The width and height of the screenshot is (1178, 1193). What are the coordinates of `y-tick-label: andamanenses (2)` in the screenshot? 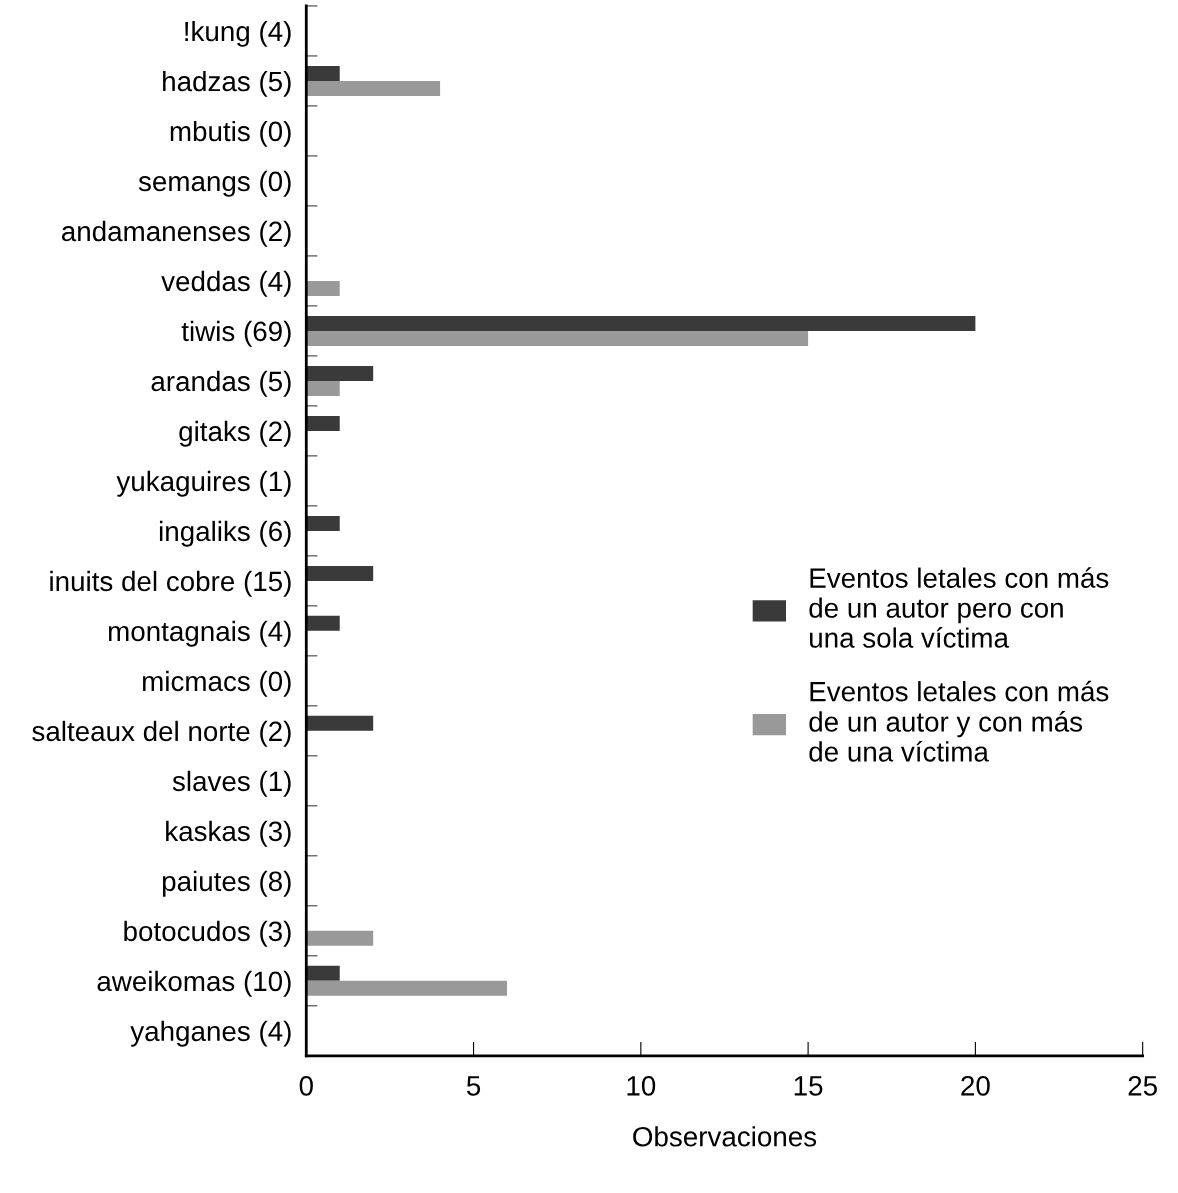 It's located at (176, 233).